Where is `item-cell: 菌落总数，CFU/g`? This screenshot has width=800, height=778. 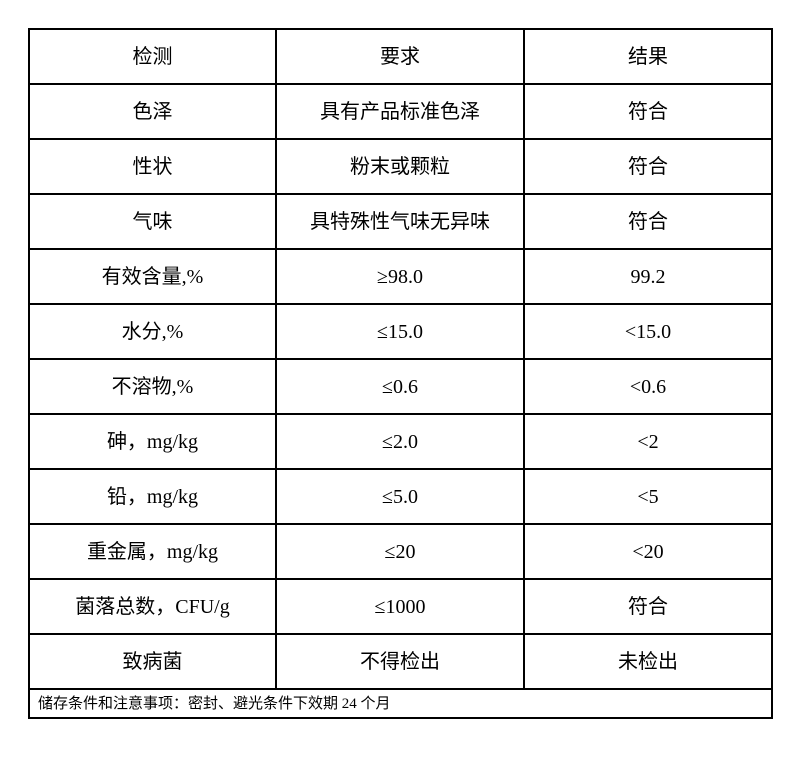
item-cell: 菌落总数，CFU/g is located at coordinates (152, 606).